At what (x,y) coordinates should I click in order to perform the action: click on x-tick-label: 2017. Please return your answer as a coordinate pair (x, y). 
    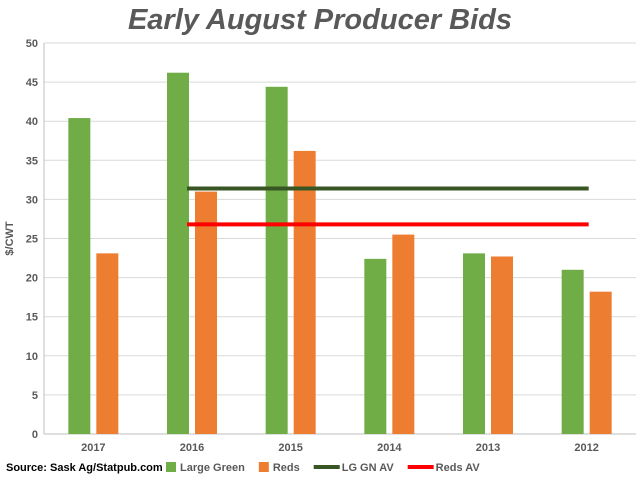
    Looking at the image, I should click on (93, 448).